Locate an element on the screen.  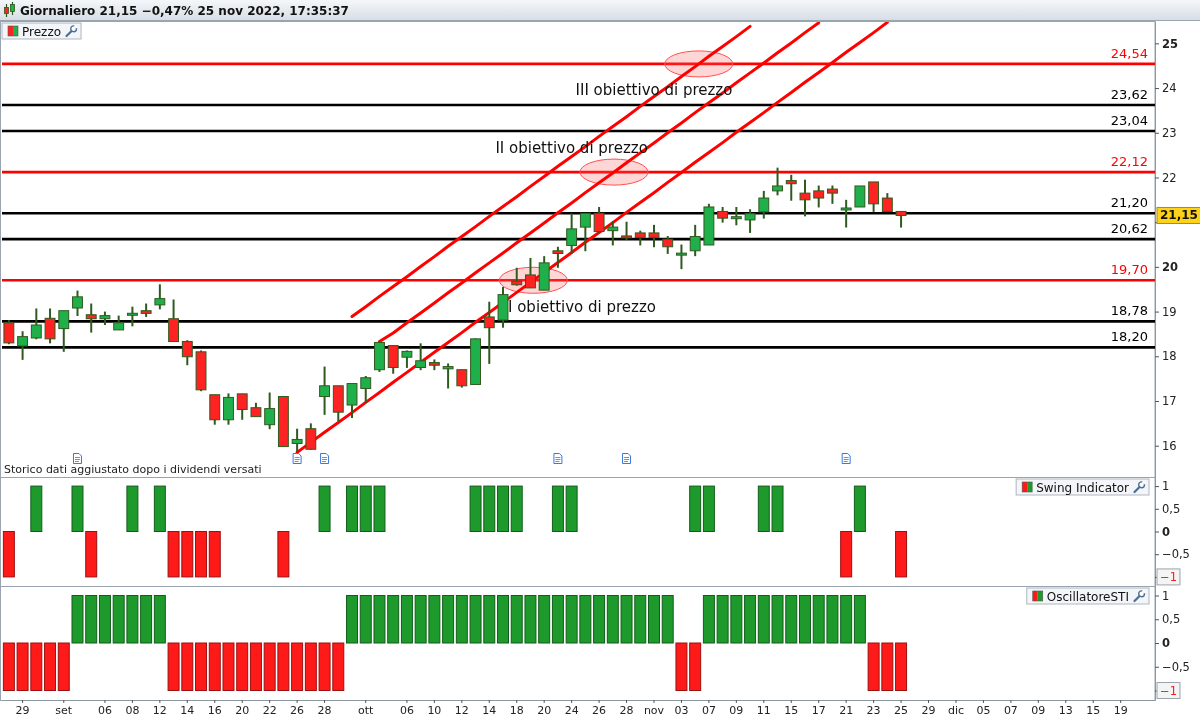
y-tick-label: 22 is located at coordinates (1169, 177).